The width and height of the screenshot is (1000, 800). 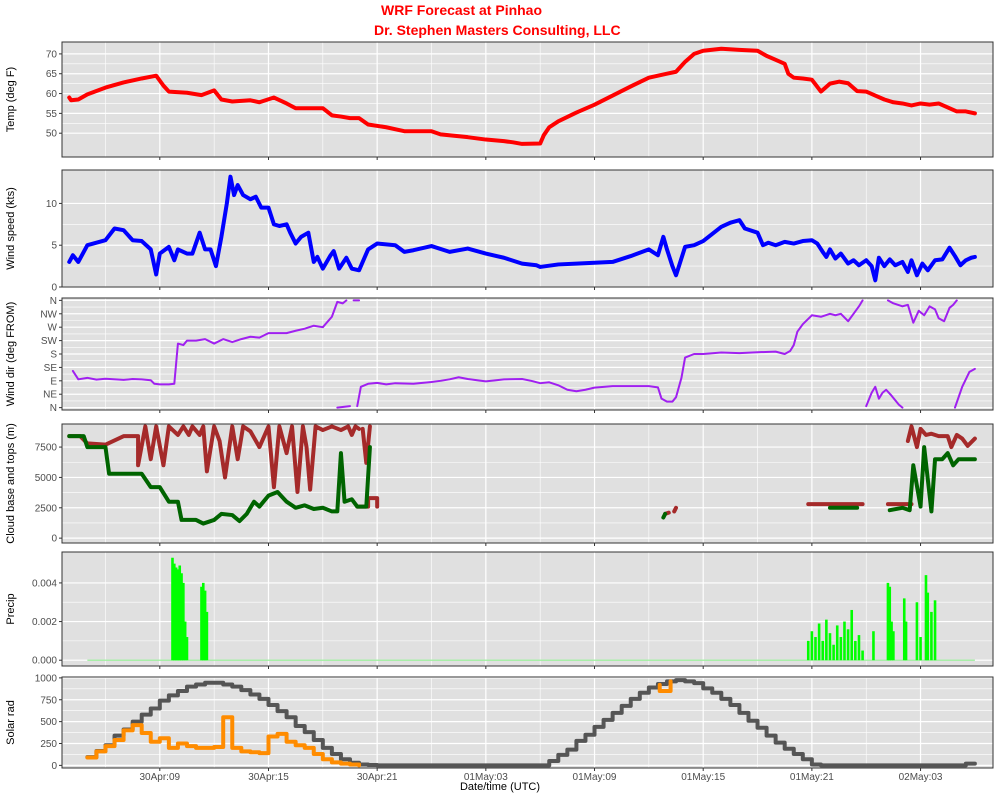 What do you see at coordinates (48, 744) in the screenshot?
I see `y-tick-label: 250` at bounding box center [48, 744].